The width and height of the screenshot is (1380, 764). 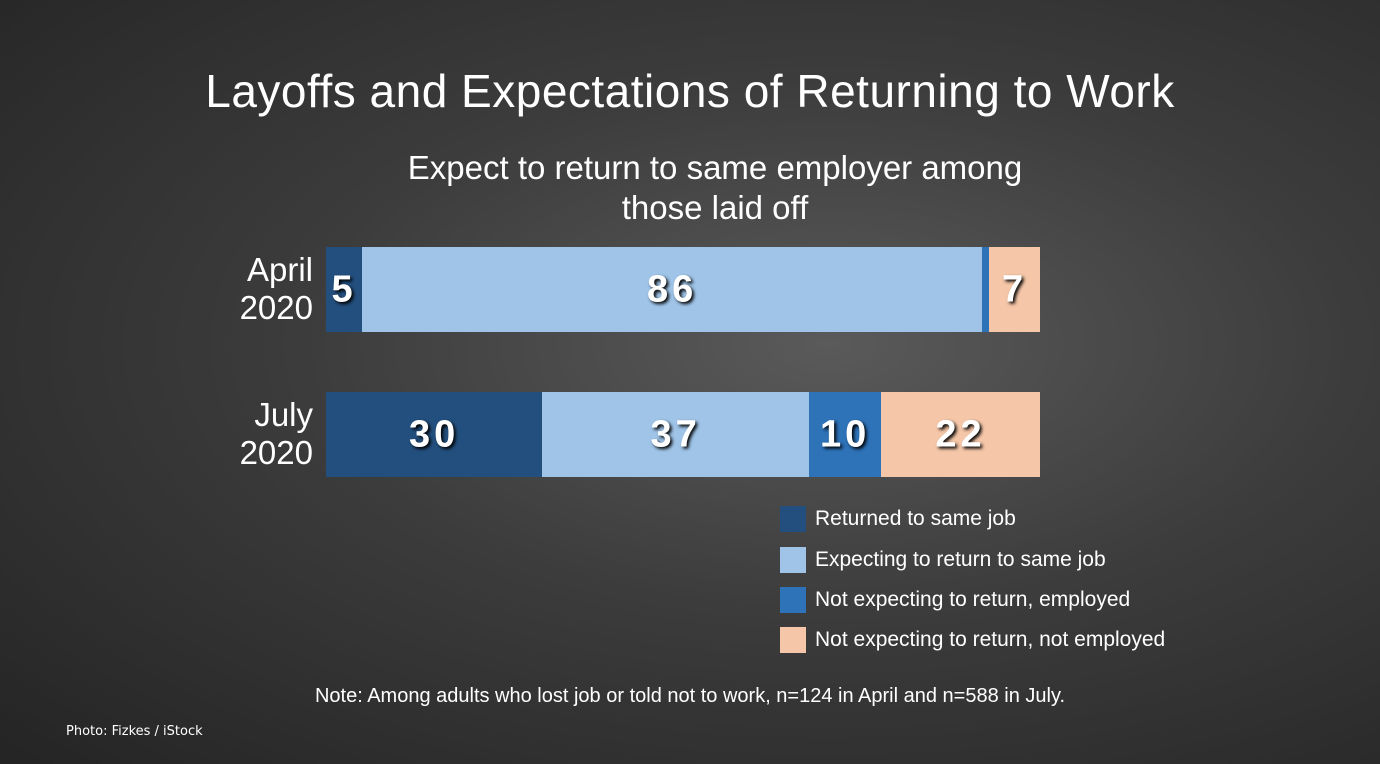 What do you see at coordinates (276, 288) in the screenshot?
I see `category-label: April 2020` at bounding box center [276, 288].